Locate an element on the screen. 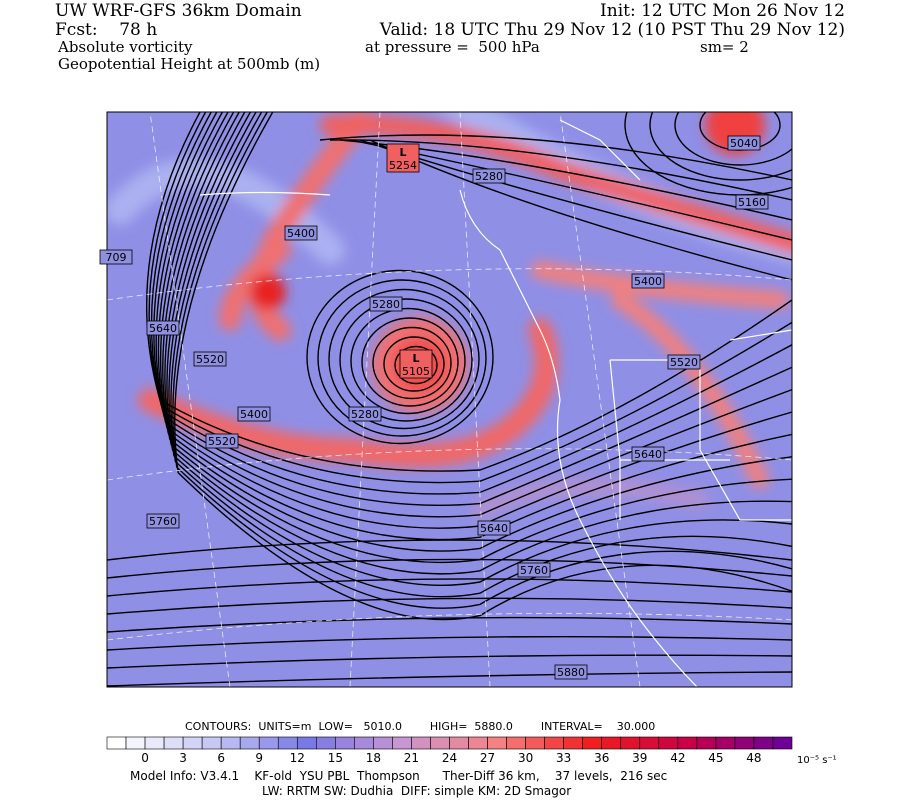  colorbar-tick-label: 9 is located at coordinates (259, 758).